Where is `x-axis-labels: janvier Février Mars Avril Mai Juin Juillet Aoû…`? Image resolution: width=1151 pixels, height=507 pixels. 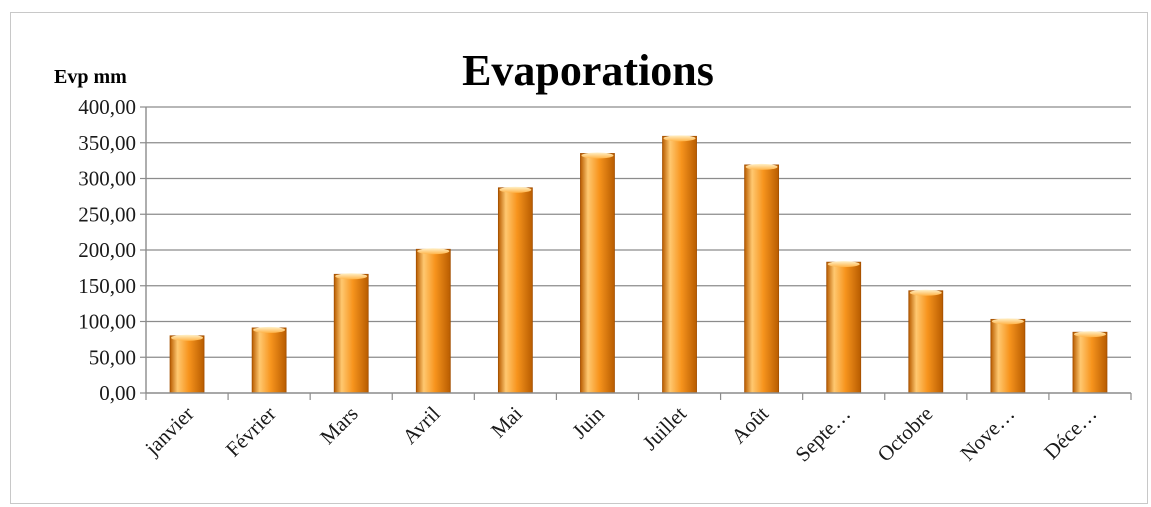
x-axis-labels: janvier Février Mars Avril Mai Juin Juillet Aoû… is located at coordinates (621, 433).